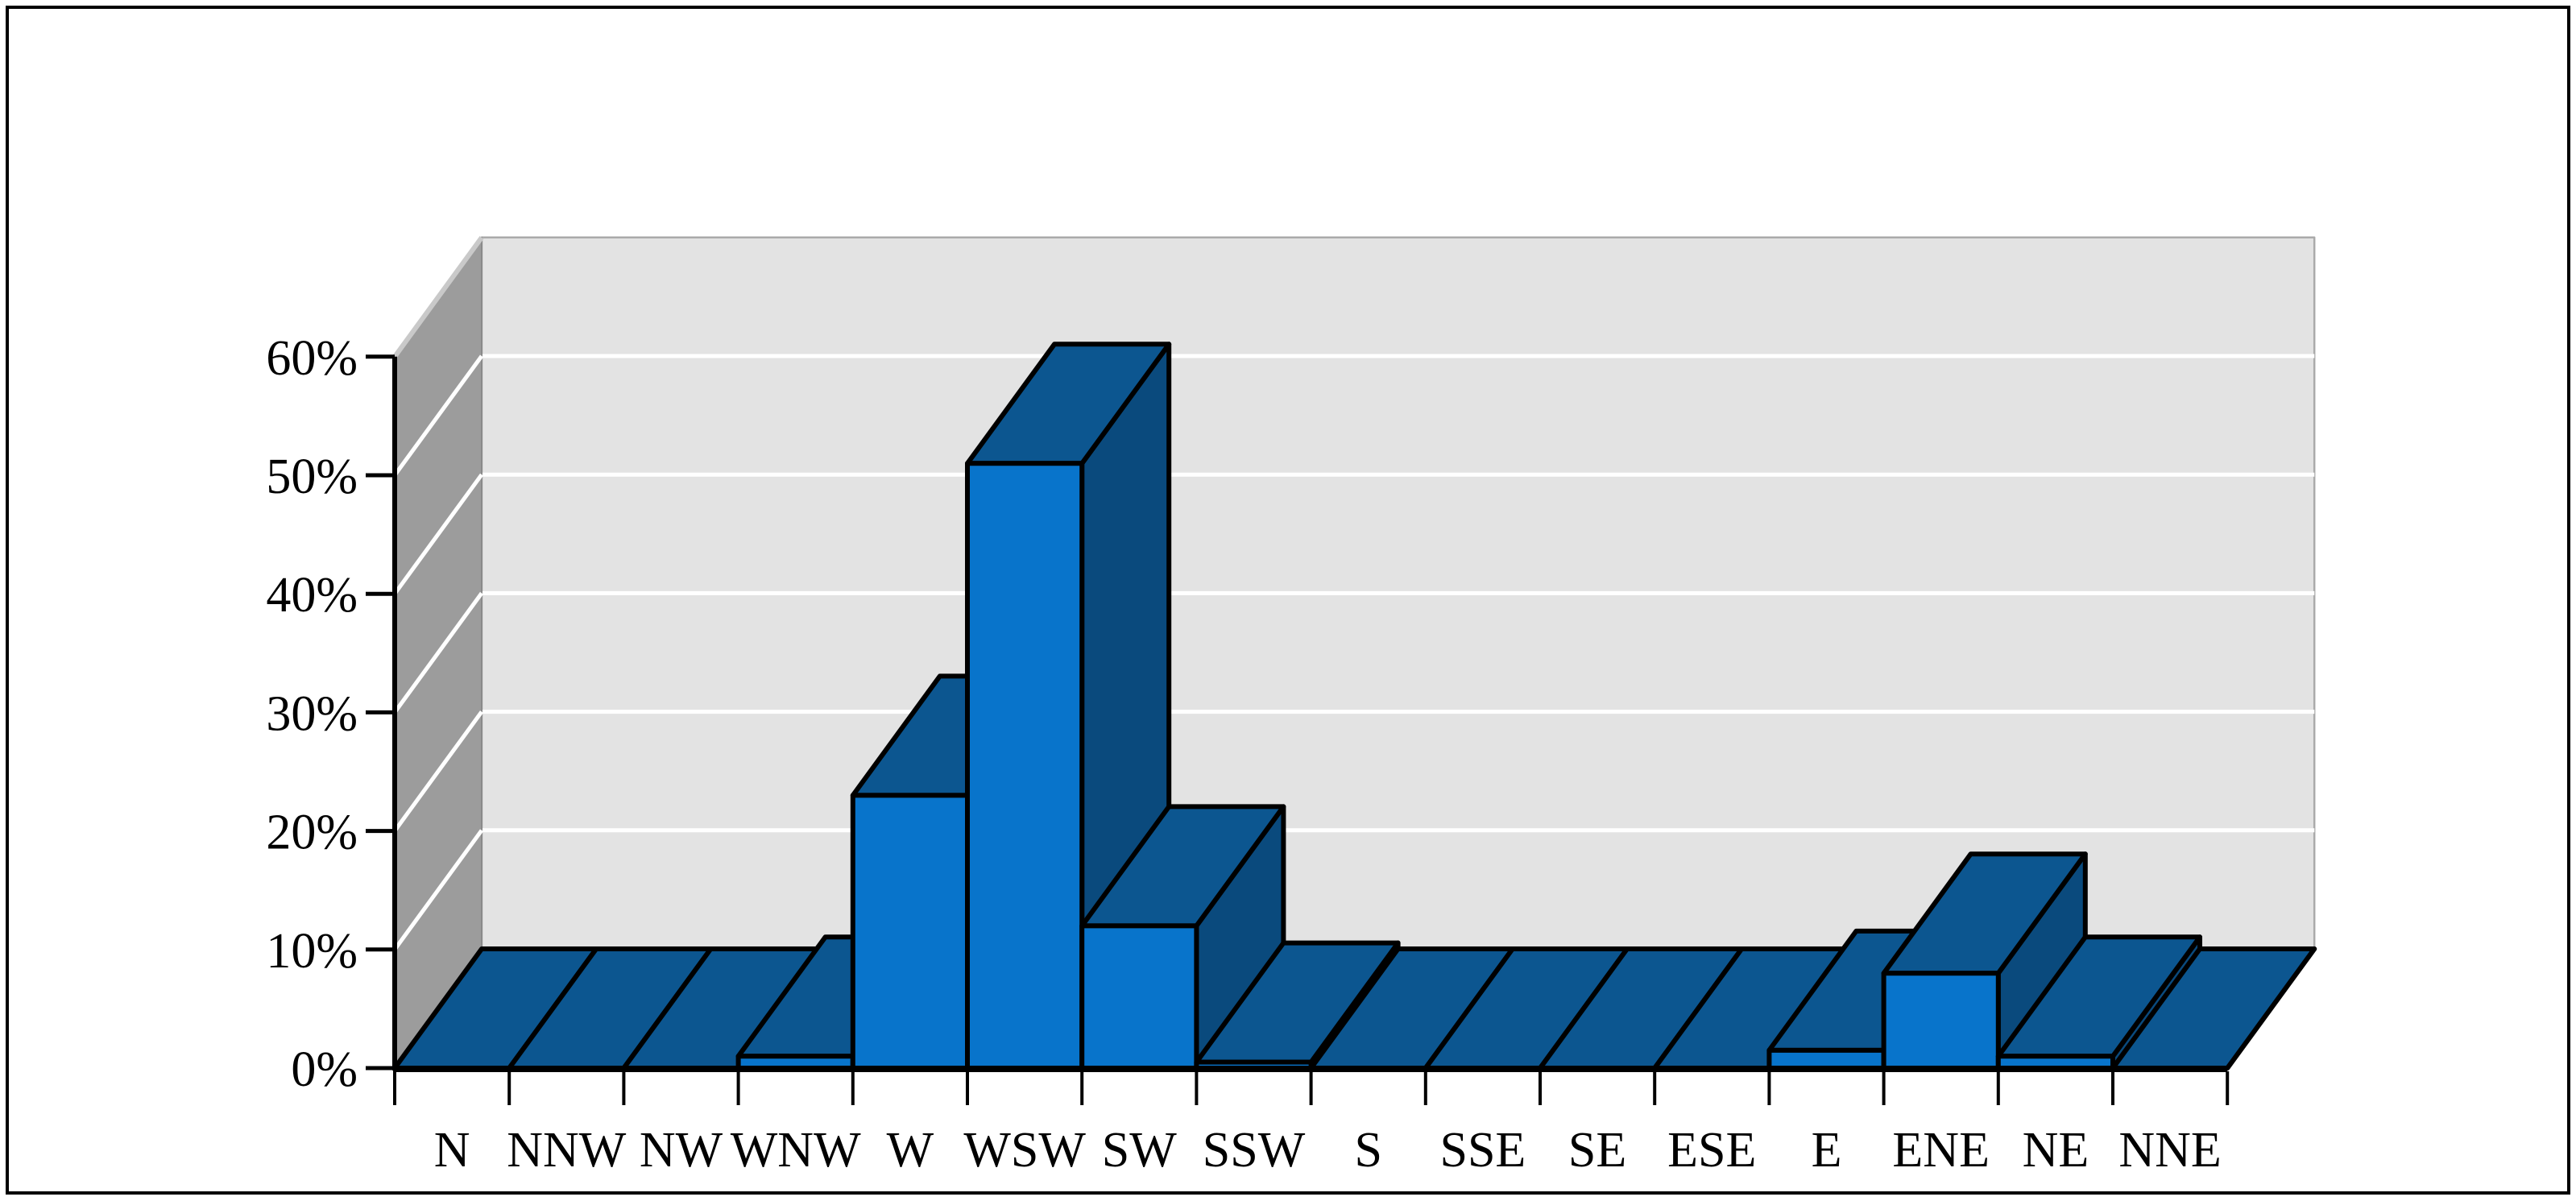 This screenshot has height=1201, width=2576. What do you see at coordinates (796, 1151) in the screenshot?
I see `x-category-label-WNW: WNW` at bounding box center [796, 1151].